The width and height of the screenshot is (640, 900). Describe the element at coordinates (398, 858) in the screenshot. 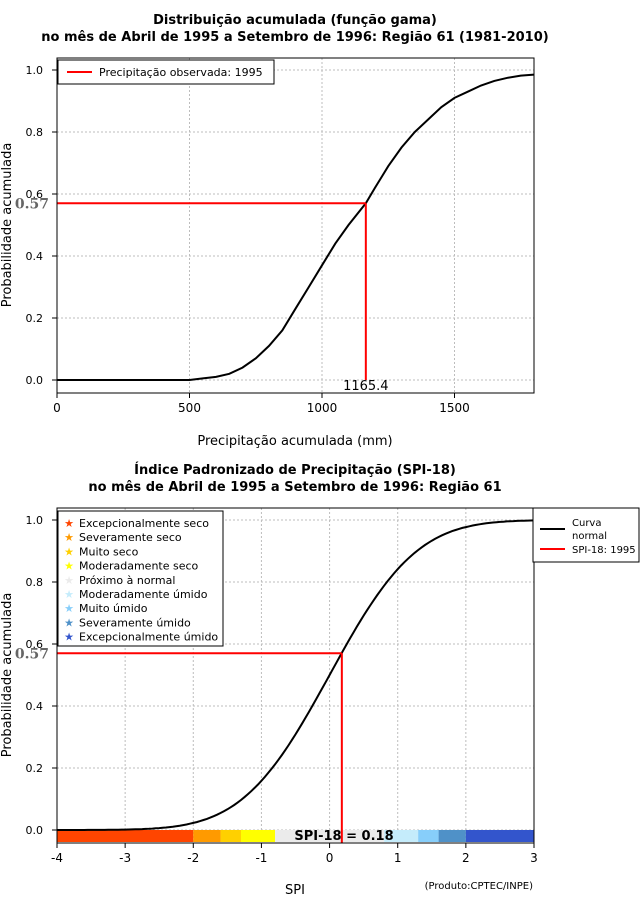

I see `chart2-x-tick-label: 1` at that location.